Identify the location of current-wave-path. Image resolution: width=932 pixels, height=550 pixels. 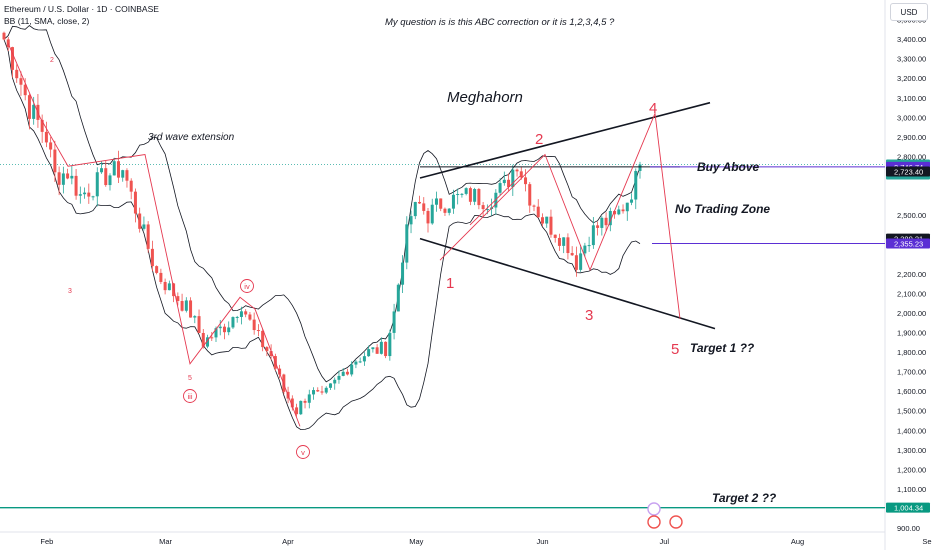
(560, 215).